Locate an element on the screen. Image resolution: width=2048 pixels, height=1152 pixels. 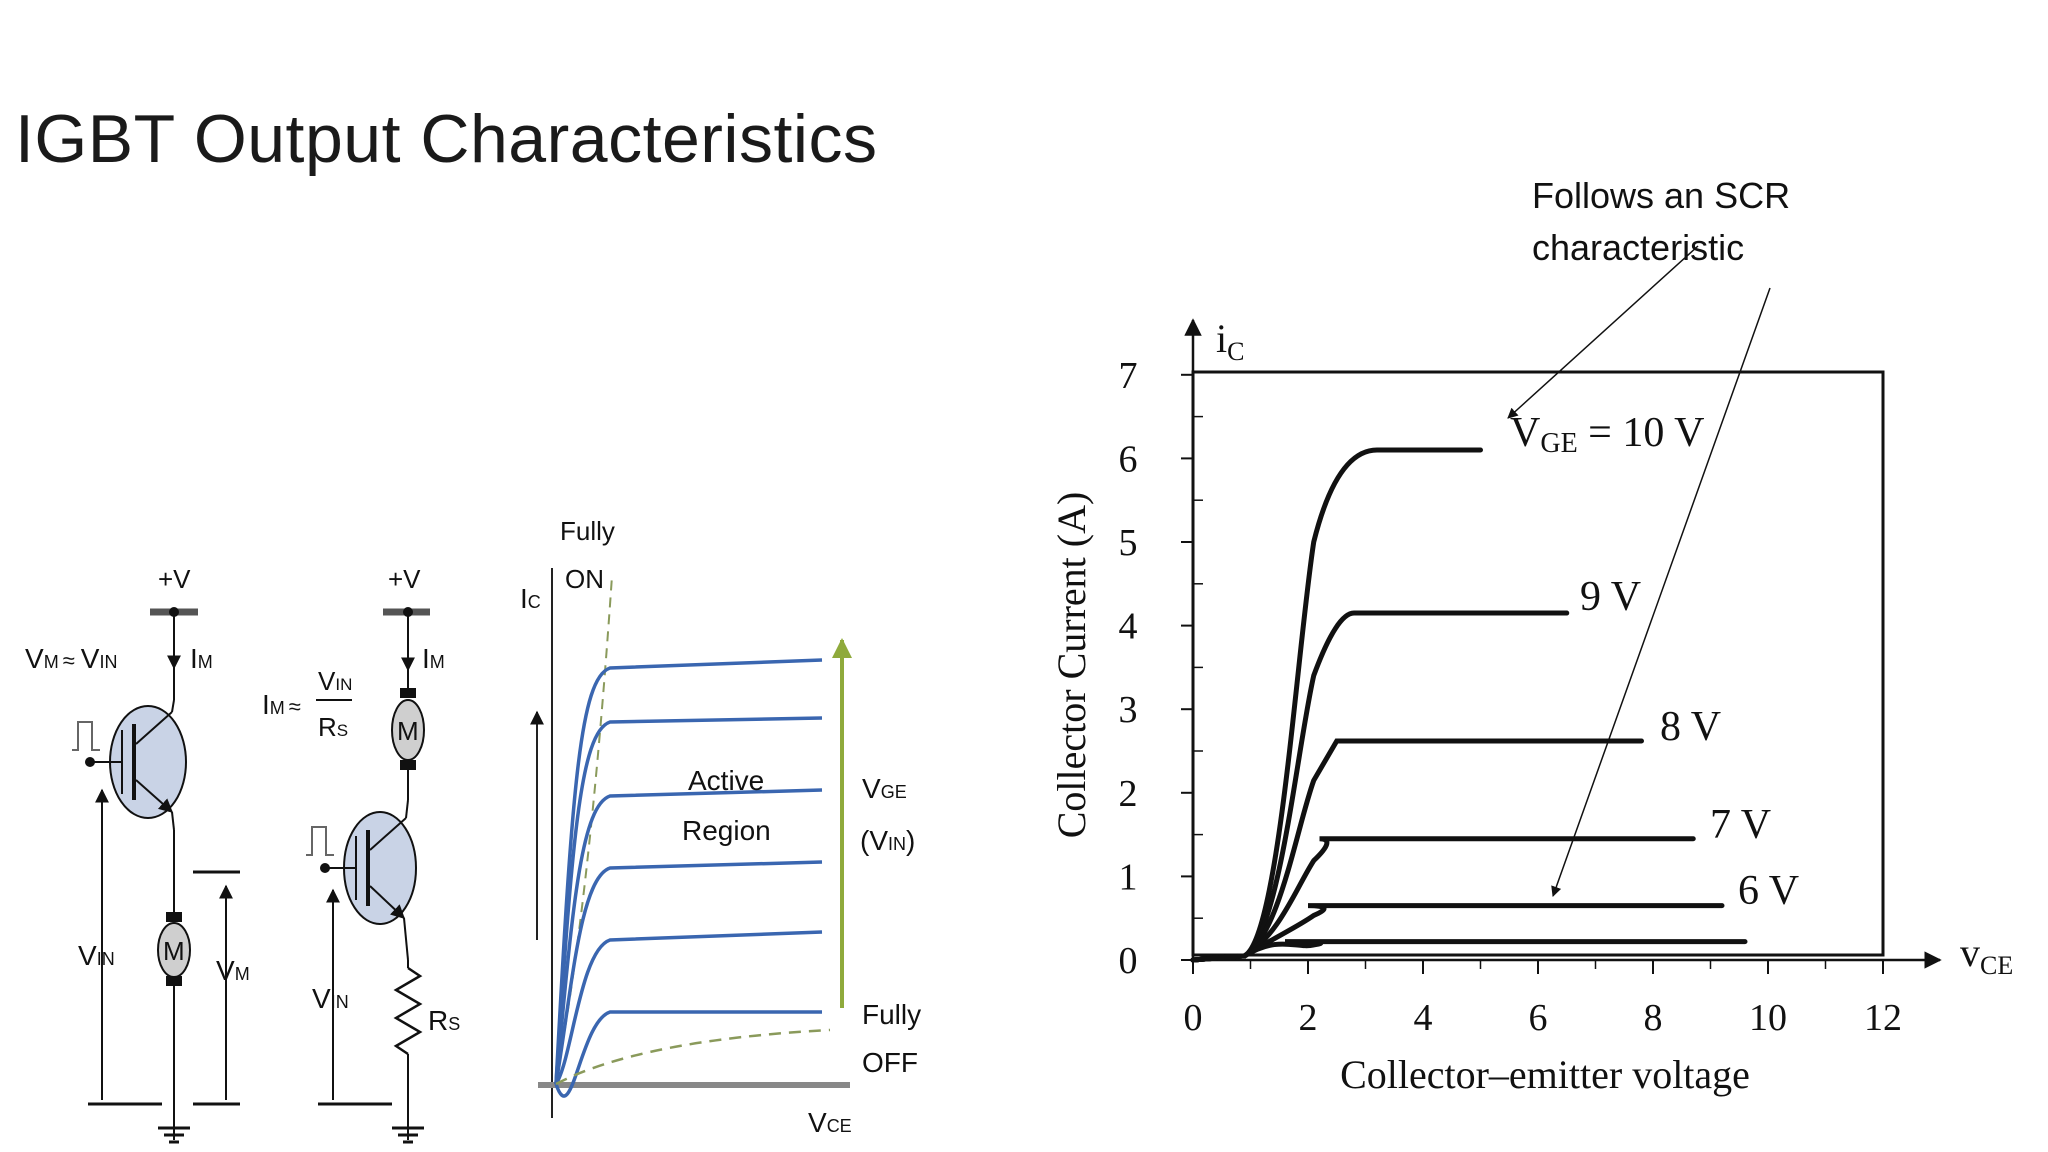
c2-motor-label: M is located at coordinates (408, 731).